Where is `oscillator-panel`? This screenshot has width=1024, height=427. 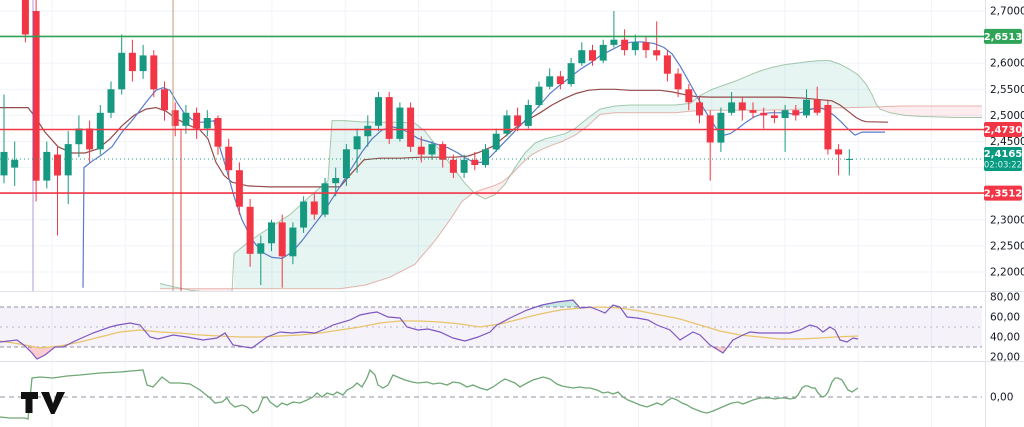
oscillator-panel is located at coordinates (491, 394).